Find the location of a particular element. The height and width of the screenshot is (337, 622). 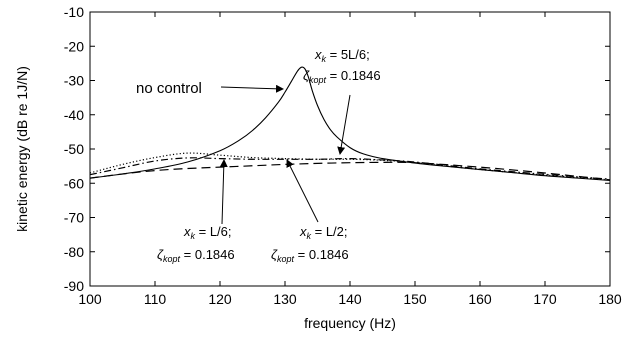

y-tick-label: -80 is located at coordinates (74, 252).